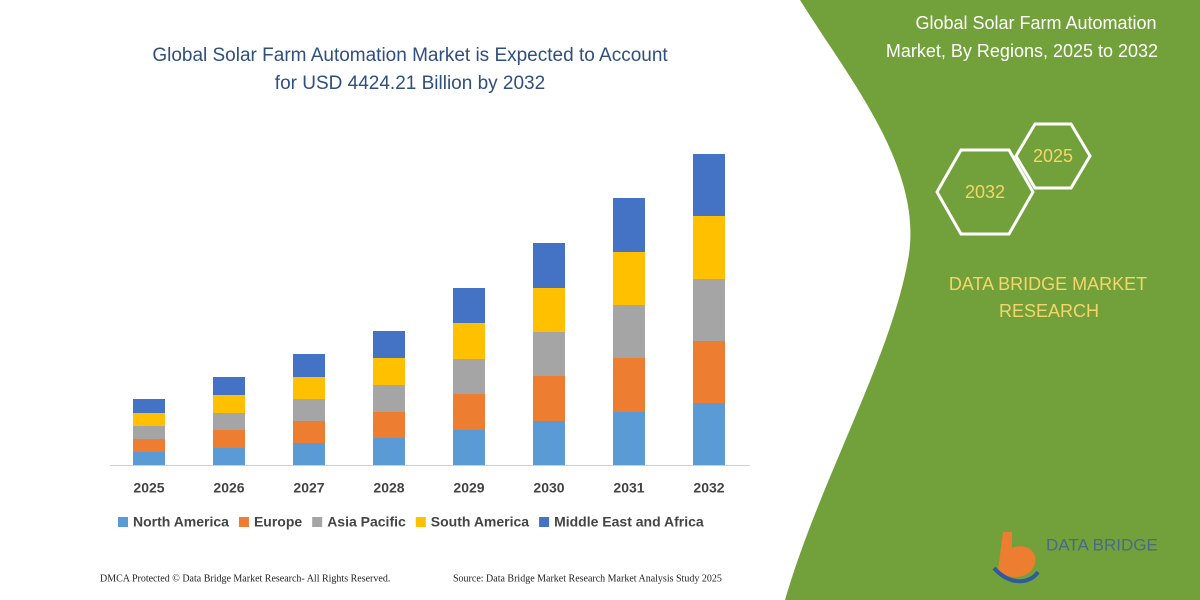 This screenshot has width=1200, height=600. Describe the element at coordinates (1048, 284) in the screenshot. I see `brand: DATA BRIDGE MARKET` at that location.